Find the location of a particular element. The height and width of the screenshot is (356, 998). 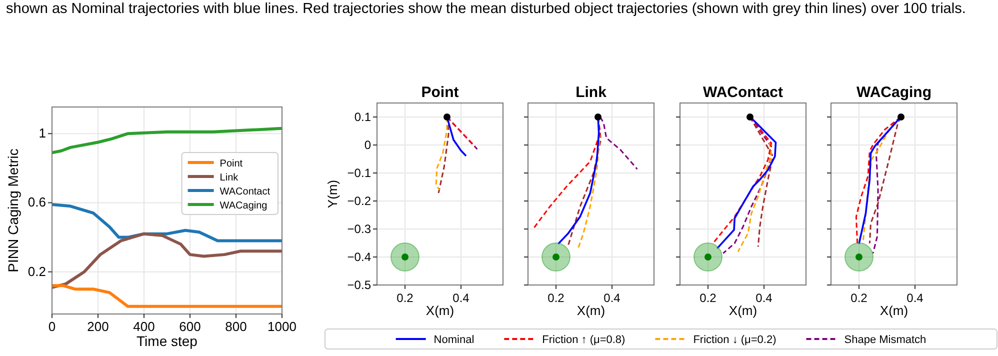

chart-title: Link is located at coordinates (592, 92).